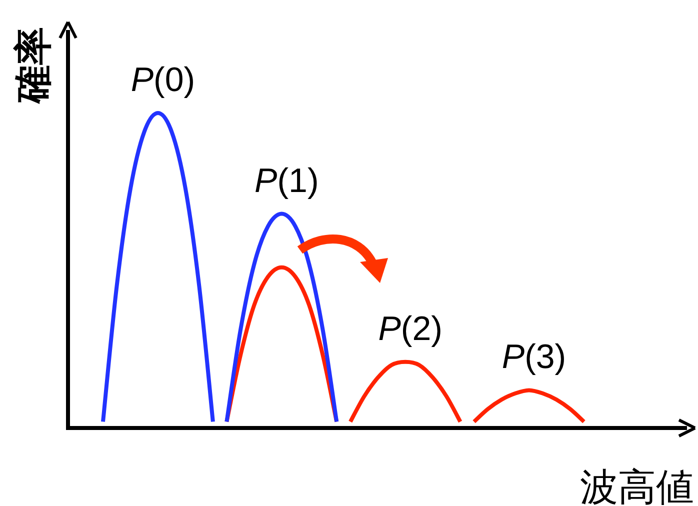 The image size is (698, 506). What do you see at coordinates (163, 80) in the screenshot?
I see `series-label: P(0)` at bounding box center [163, 80].